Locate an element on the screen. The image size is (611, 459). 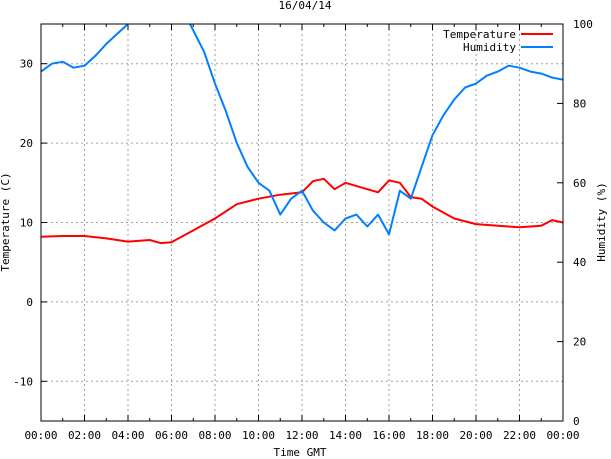
y2-tick-label: 80 is located at coordinates (579, 103).